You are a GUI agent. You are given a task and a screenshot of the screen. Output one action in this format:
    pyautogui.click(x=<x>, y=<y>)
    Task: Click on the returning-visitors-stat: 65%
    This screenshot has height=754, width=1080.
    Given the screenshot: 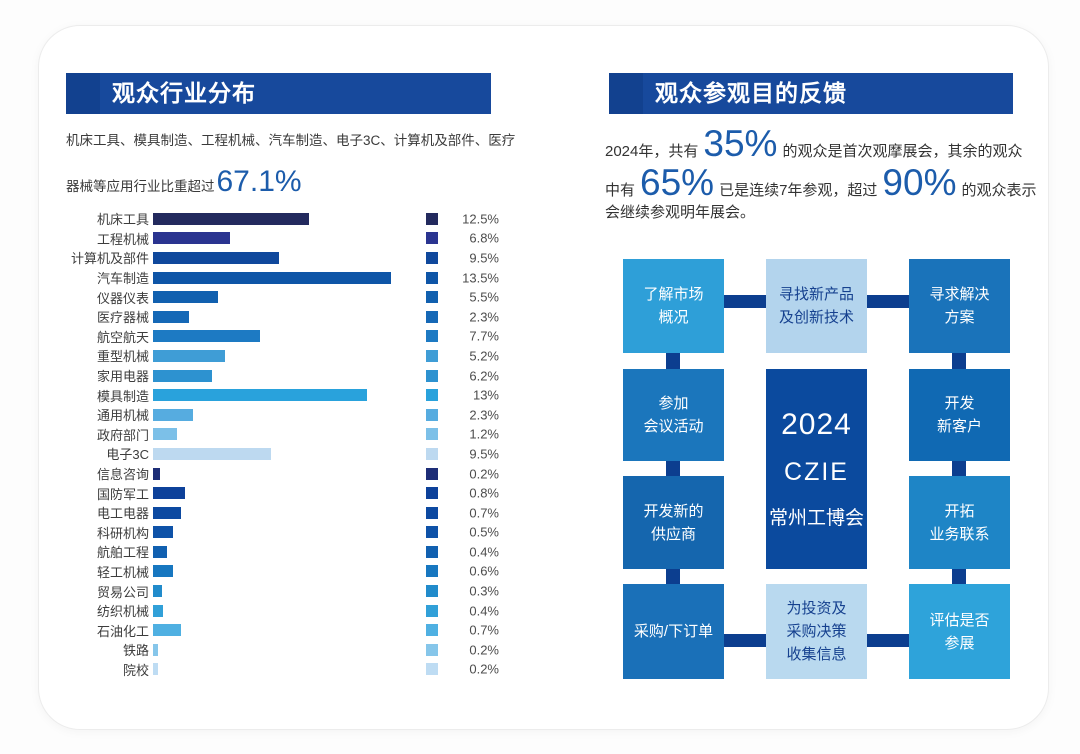 What is the action you would take?
    pyautogui.click(x=677, y=182)
    